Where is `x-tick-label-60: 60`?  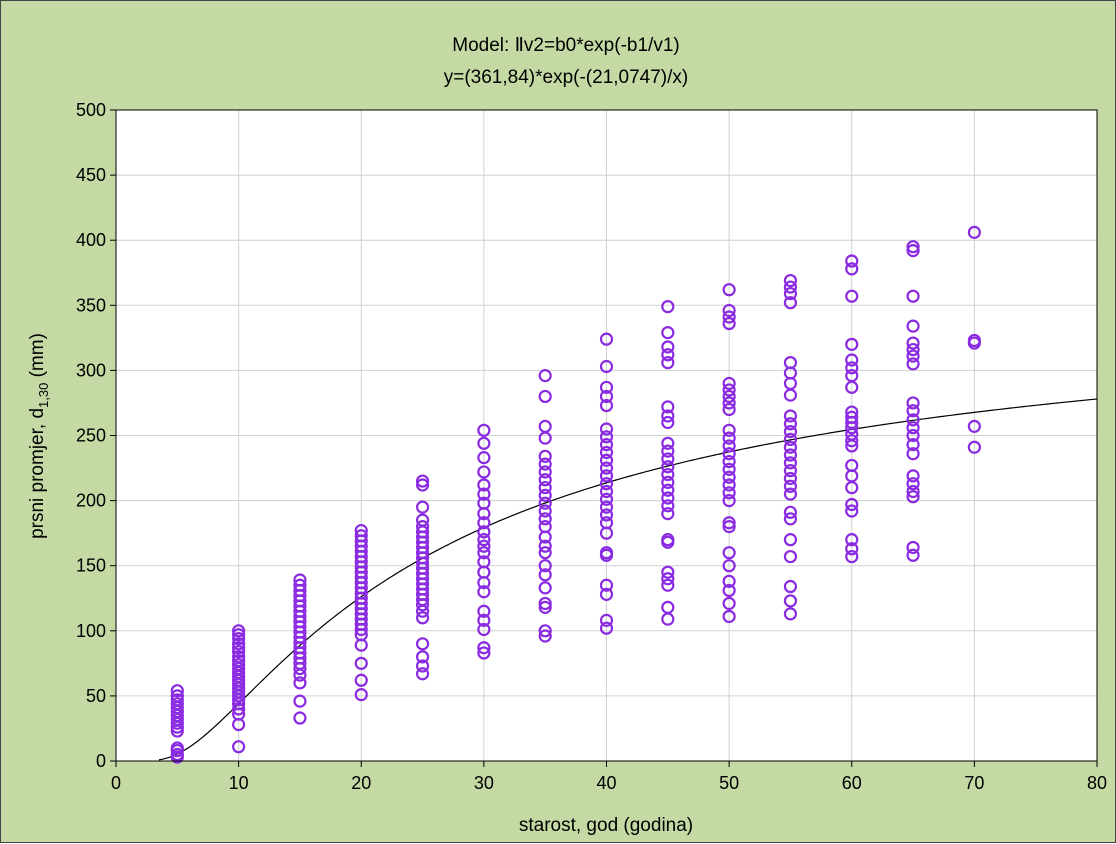 x-tick-label-60: 60 is located at coordinates (852, 783).